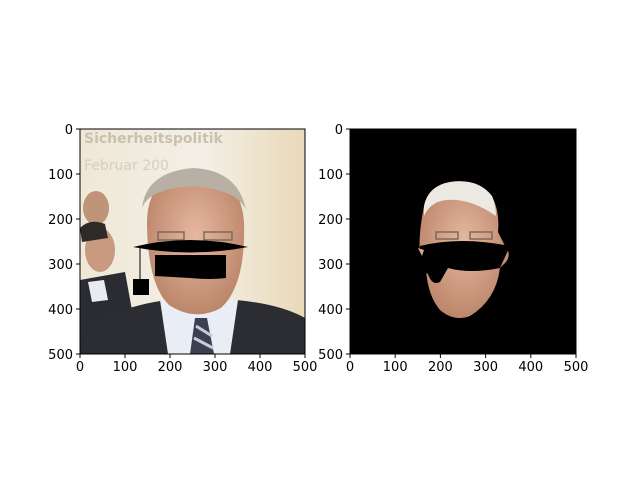 This screenshot has width=640, height=480. What do you see at coordinates (60, 220) in the screenshot?
I see `left-y-tick-label: 200` at bounding box center [60, 220].